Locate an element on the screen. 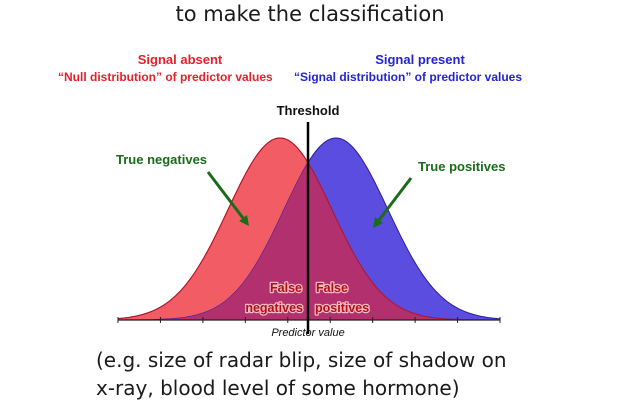  null-distribution-label: “Null distribution” of predictor values is located at coordinates (165, 77).